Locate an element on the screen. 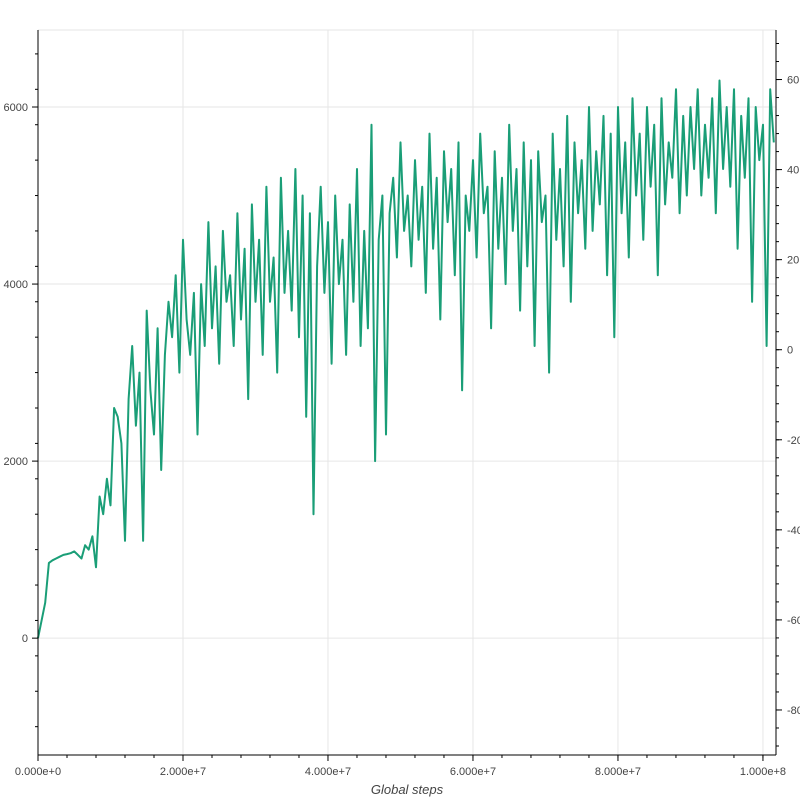  y-tick-label: 4000 is located at coordinates (16, 285).